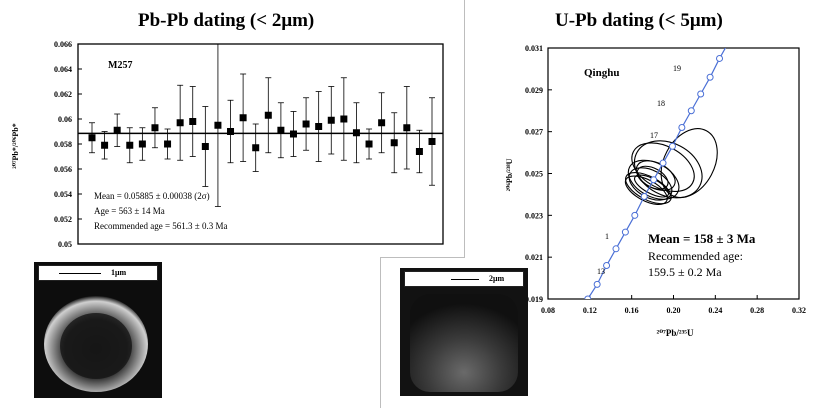 The height and width of the screenshot is (408, 814). I want to click on sem-scale-box-left: 1μm, so click(98, 273).